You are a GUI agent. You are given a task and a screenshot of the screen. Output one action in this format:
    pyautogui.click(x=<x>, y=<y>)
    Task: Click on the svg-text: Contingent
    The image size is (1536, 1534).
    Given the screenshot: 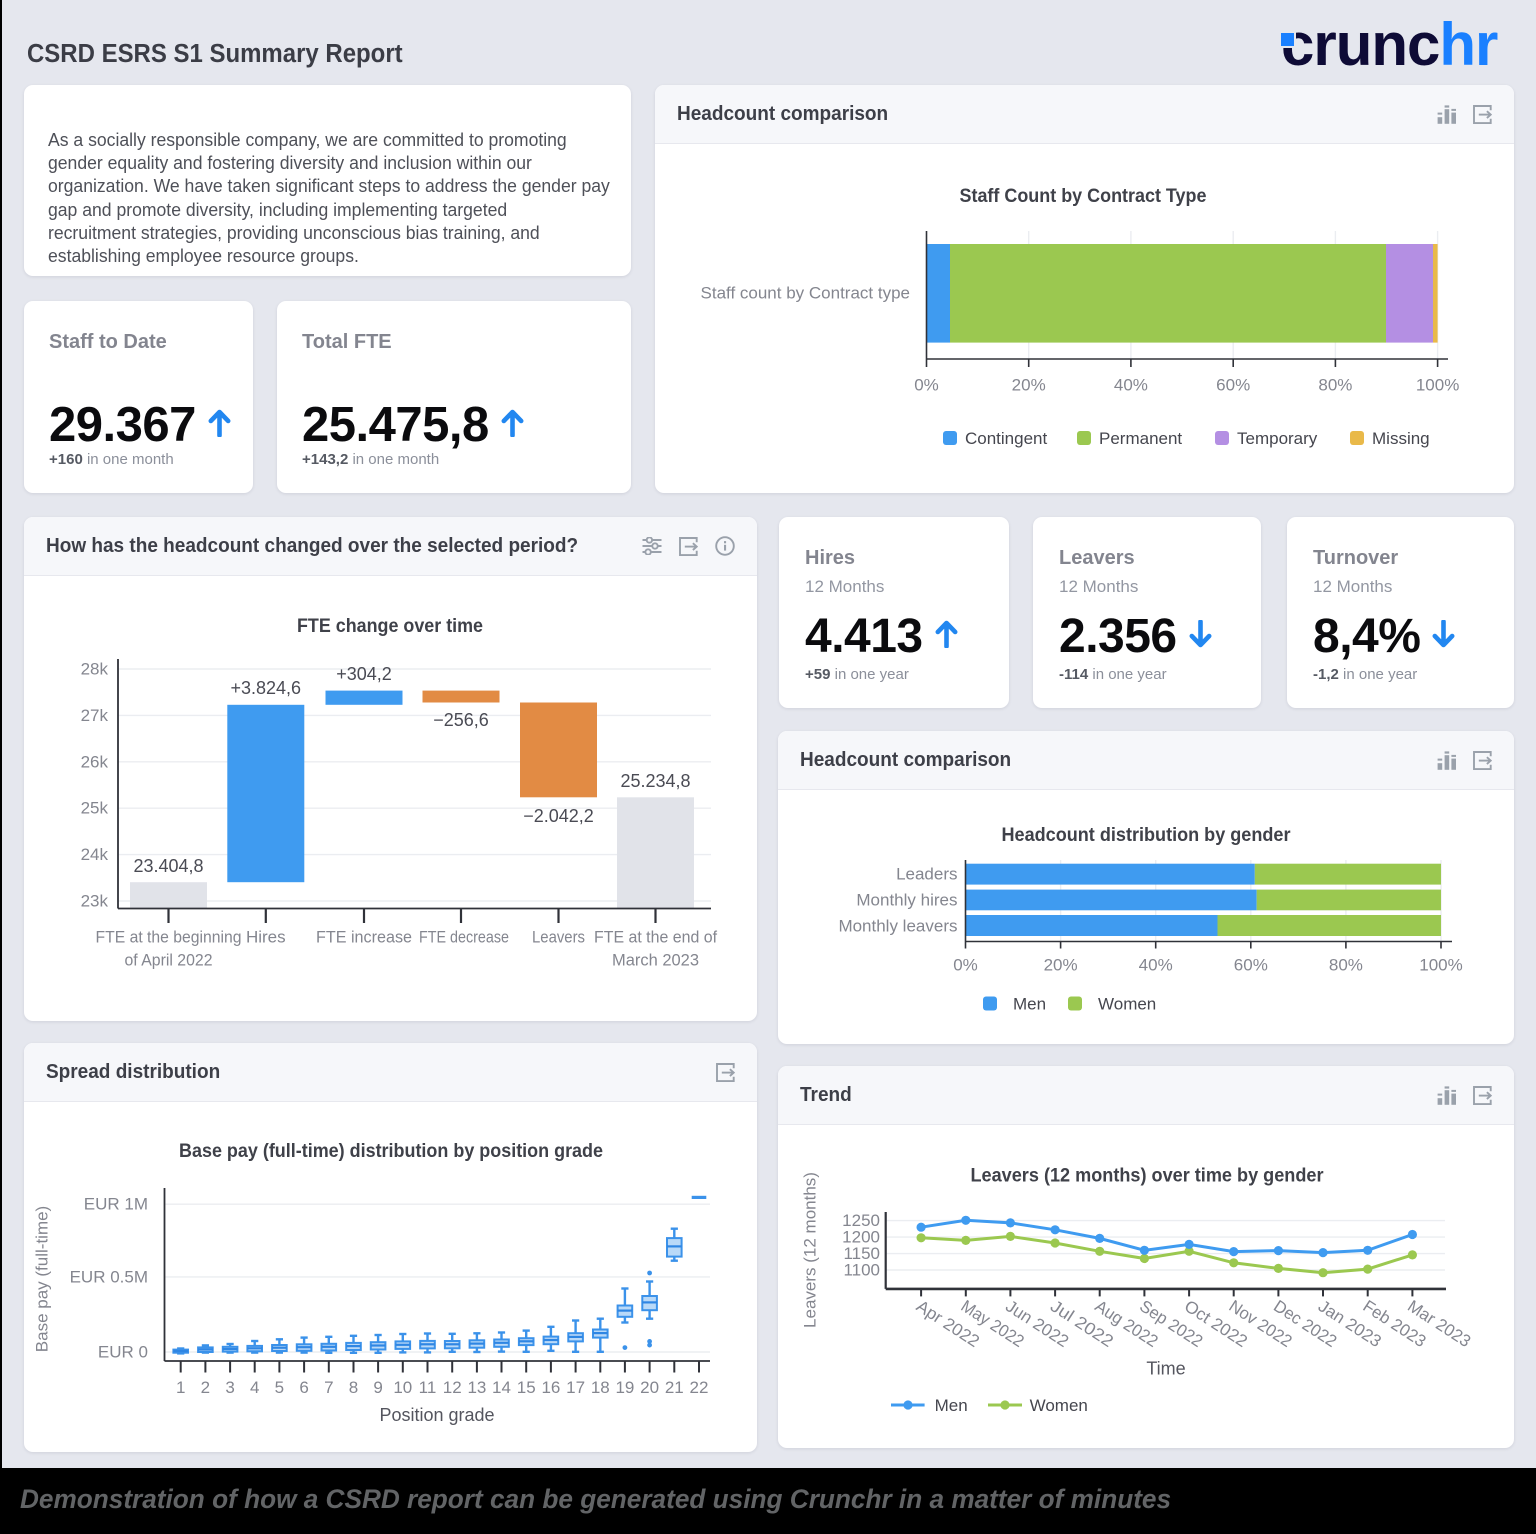 What is the action you would take?
    pyautogui.click(x=1006, y=438)
    